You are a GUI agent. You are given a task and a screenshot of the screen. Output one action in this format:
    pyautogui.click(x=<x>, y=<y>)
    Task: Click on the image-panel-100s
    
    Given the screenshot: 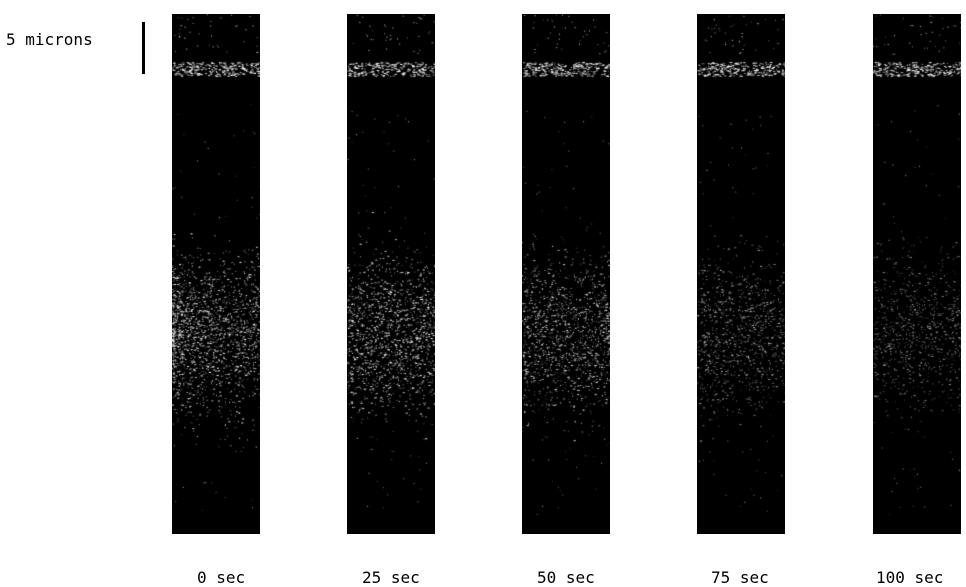 What is the action you would take?
    pyautogui.click(x=917, y=274)
    